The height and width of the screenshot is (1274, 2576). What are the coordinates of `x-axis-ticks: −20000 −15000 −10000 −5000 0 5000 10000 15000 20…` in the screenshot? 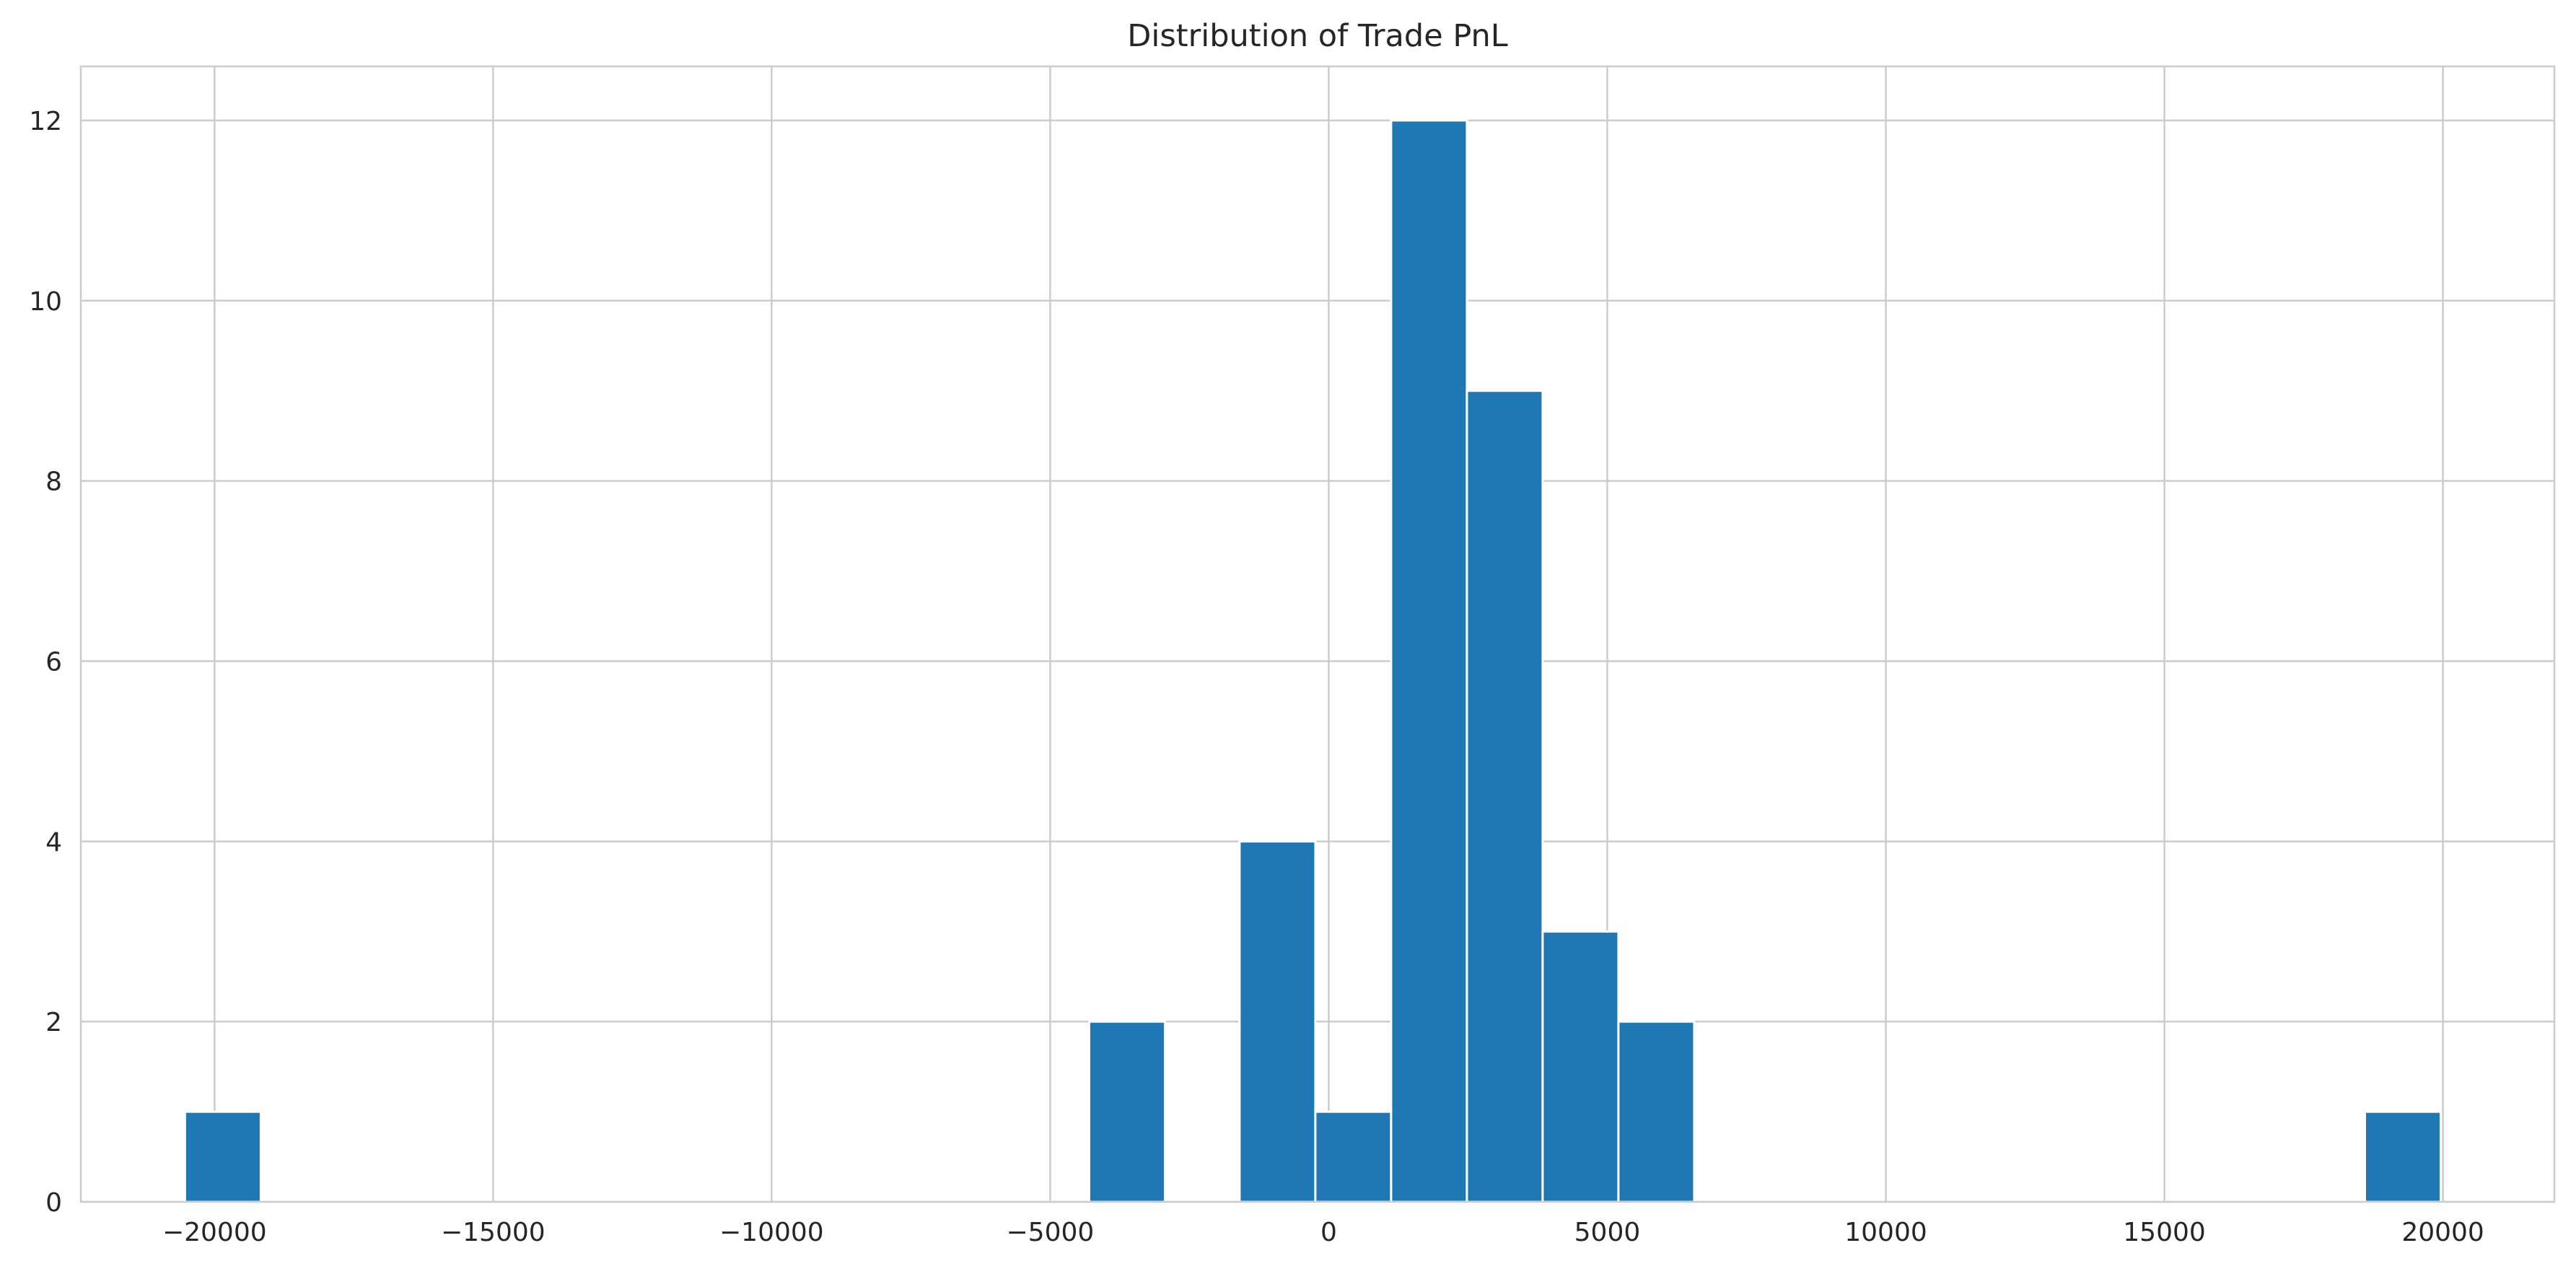 It's located at (1323, 1233).